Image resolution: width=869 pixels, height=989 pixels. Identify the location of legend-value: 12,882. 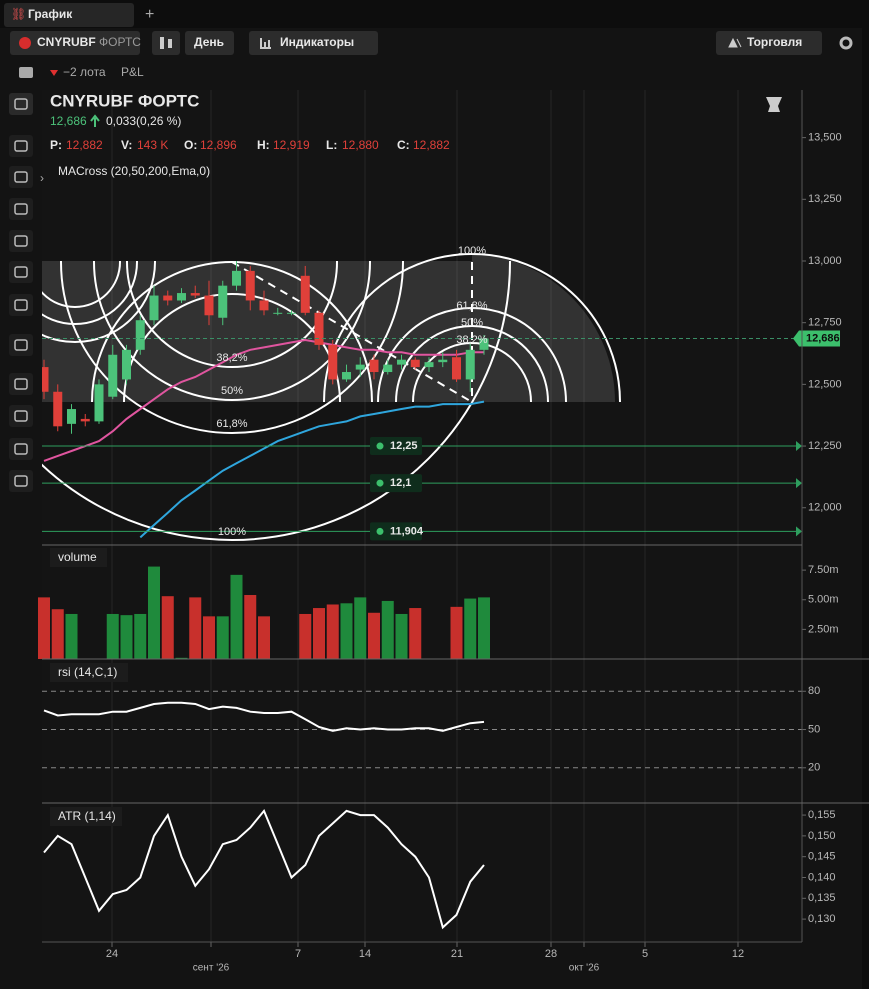
(431, 145).